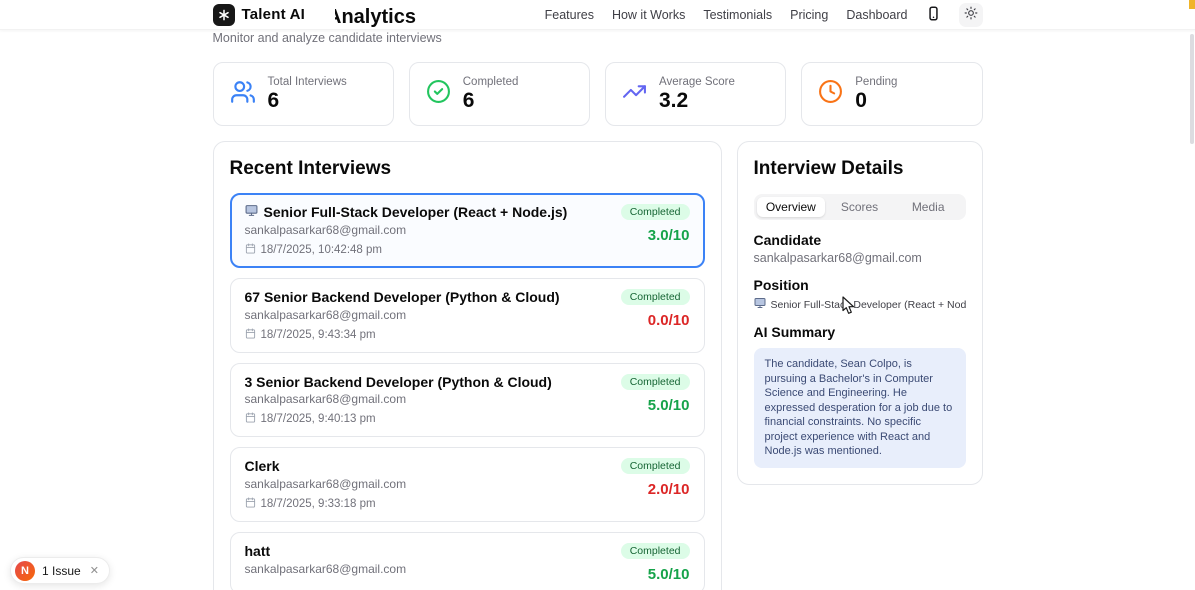 The width and height of the screenshot is (1195, 590). What do you see at coordinates (828, 168) in the screenshot?
I see `interview-details-title: Interview Details` at bounding box center [828, 168].